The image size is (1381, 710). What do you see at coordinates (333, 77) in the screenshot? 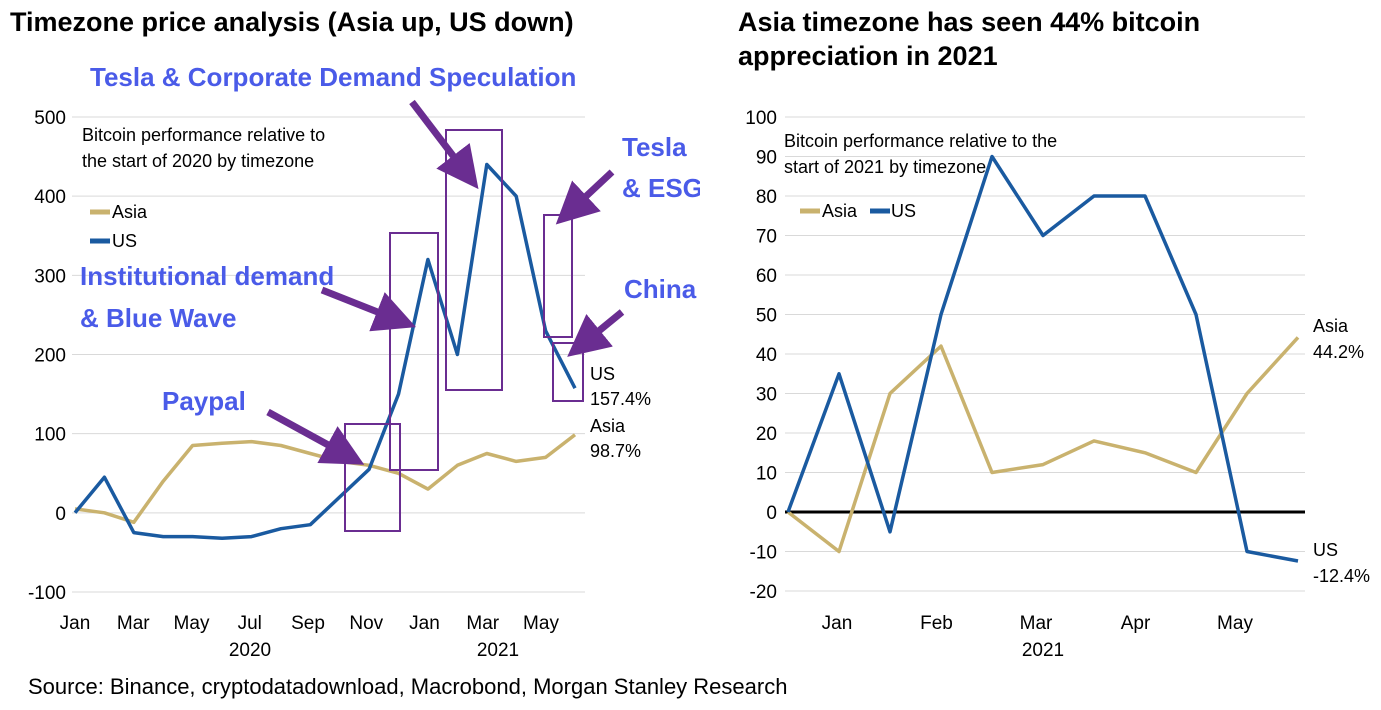
I see `annotation-tesla-corporate: Tesla & Corporate Demand Speculation` at bounding box center [333, 77].